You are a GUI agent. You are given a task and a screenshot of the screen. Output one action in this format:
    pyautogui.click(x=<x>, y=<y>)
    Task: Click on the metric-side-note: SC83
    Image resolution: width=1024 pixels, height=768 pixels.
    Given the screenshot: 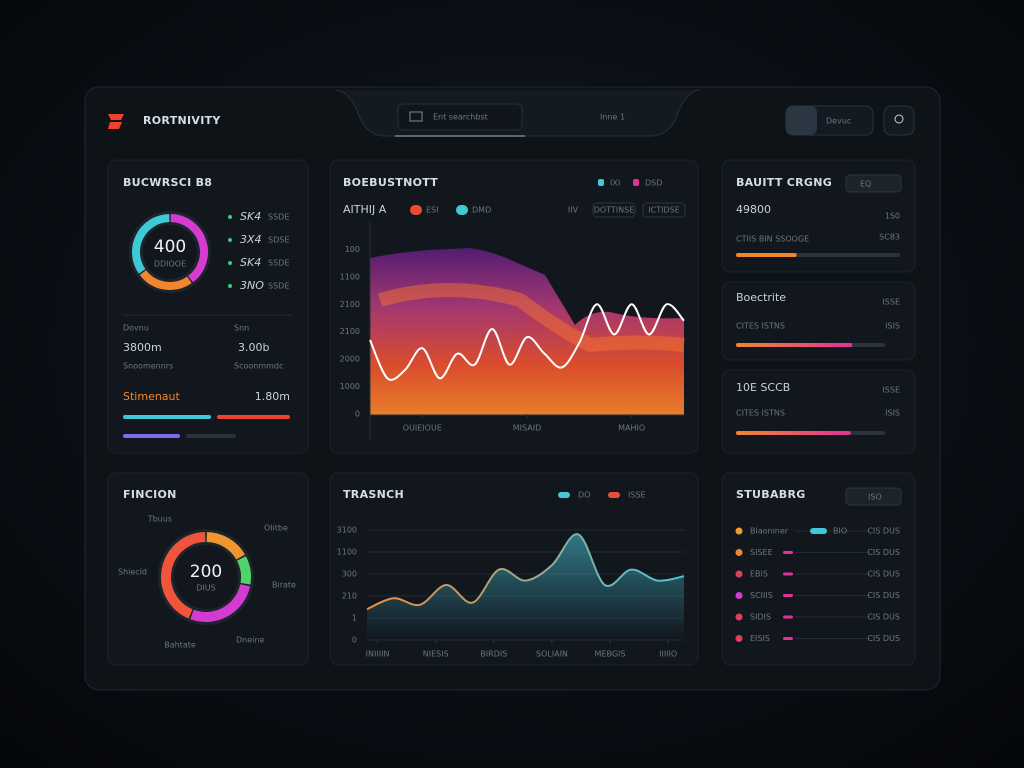 What is the action you would take?
    pyautogui.click(x=889, y=237)
    